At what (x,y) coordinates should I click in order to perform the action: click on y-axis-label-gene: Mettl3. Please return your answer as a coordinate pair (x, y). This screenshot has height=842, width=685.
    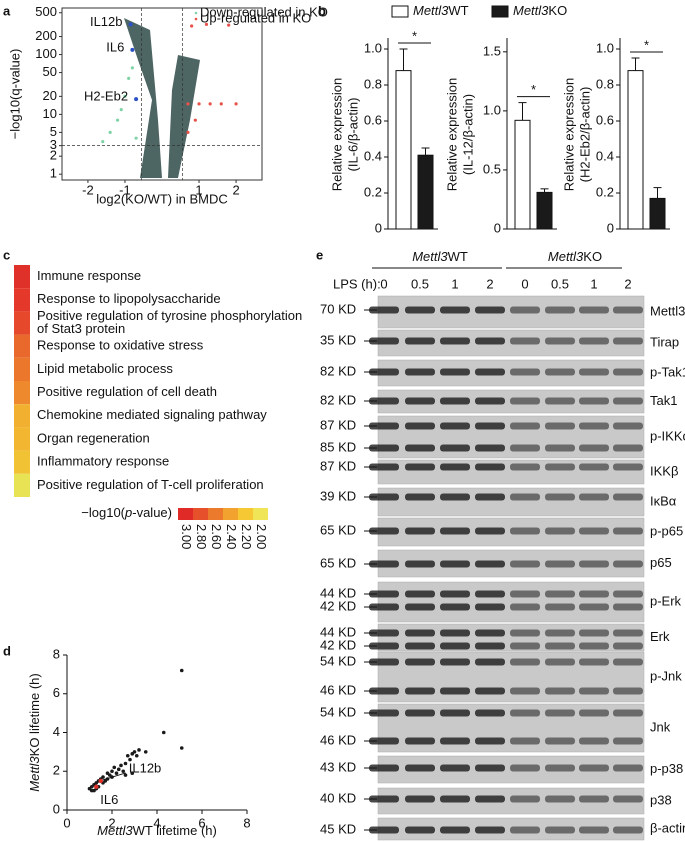
    Looking at the image, I should click on (34, 774).